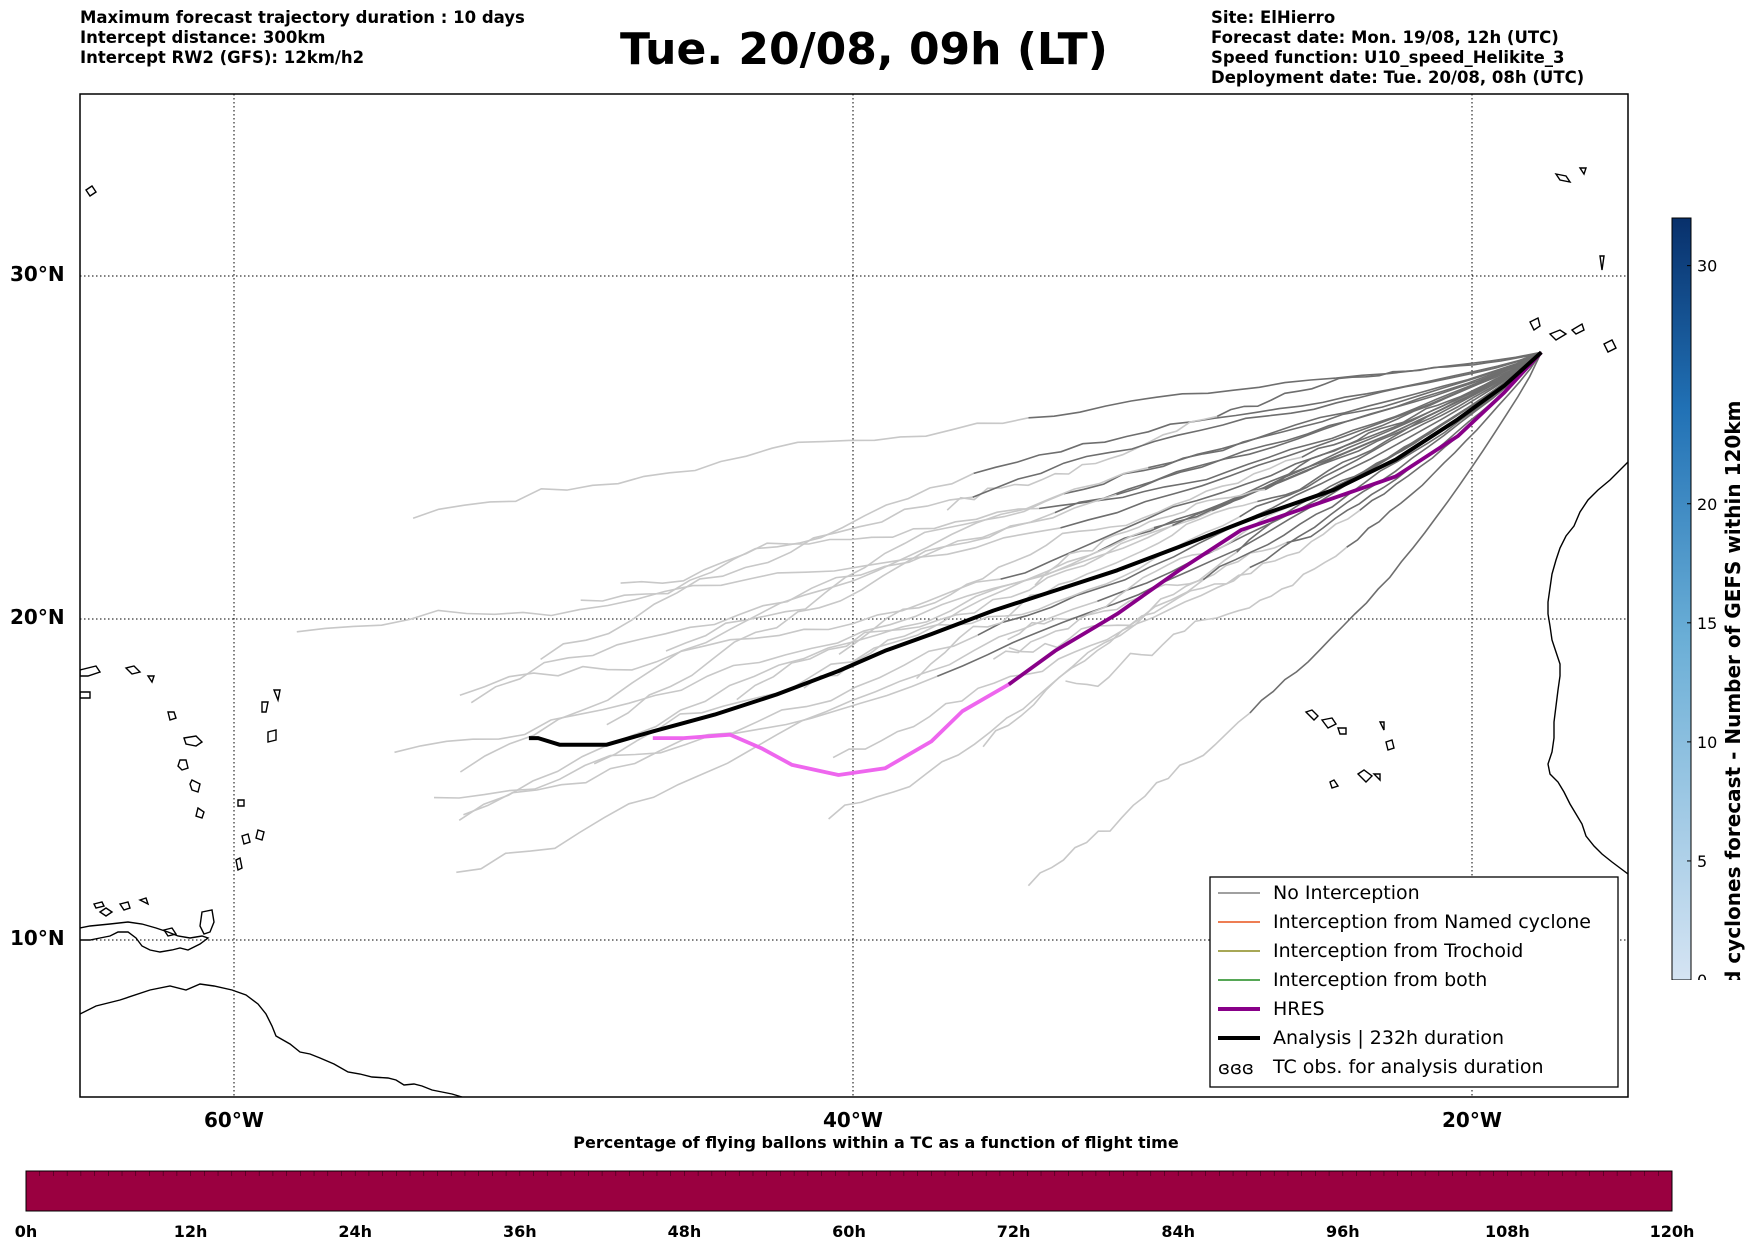  I want to click on right-colorbar-tick-label: 20, so click(1707, 504).